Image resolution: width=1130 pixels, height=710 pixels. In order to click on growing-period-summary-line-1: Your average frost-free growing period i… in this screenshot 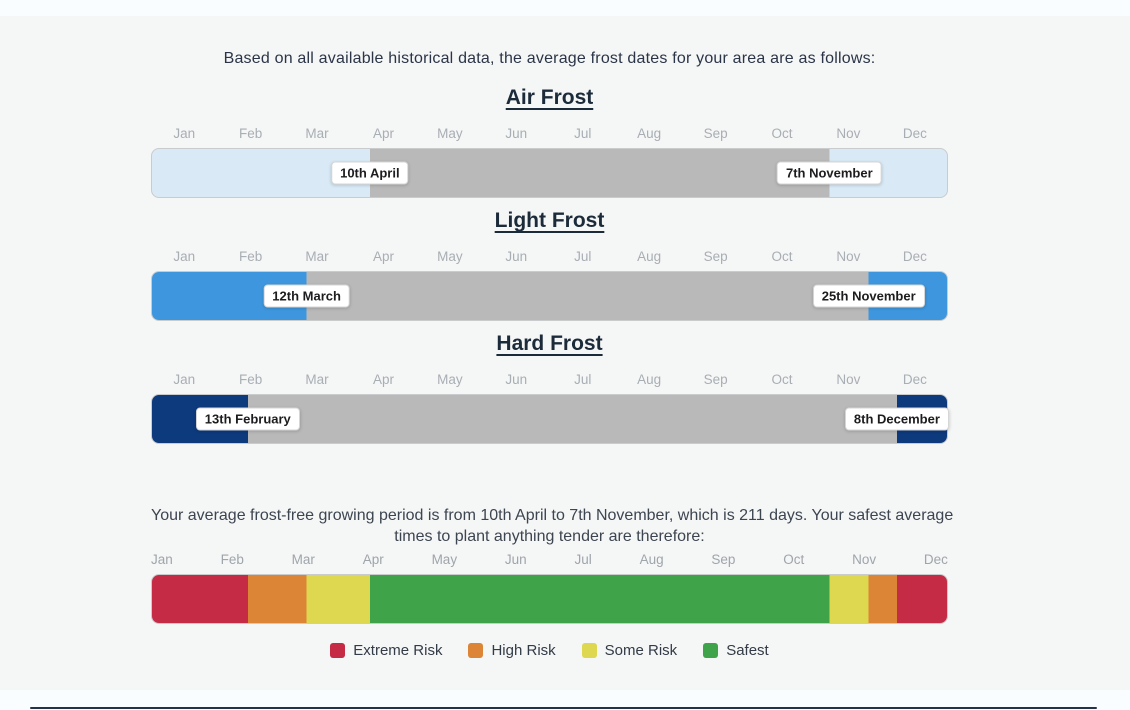, I will do `click(552, 515)`.